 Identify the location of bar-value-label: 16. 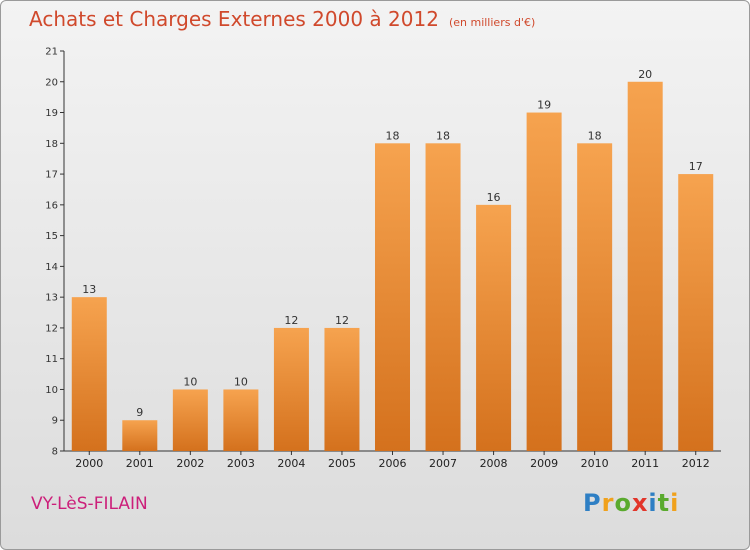
(494, 197).